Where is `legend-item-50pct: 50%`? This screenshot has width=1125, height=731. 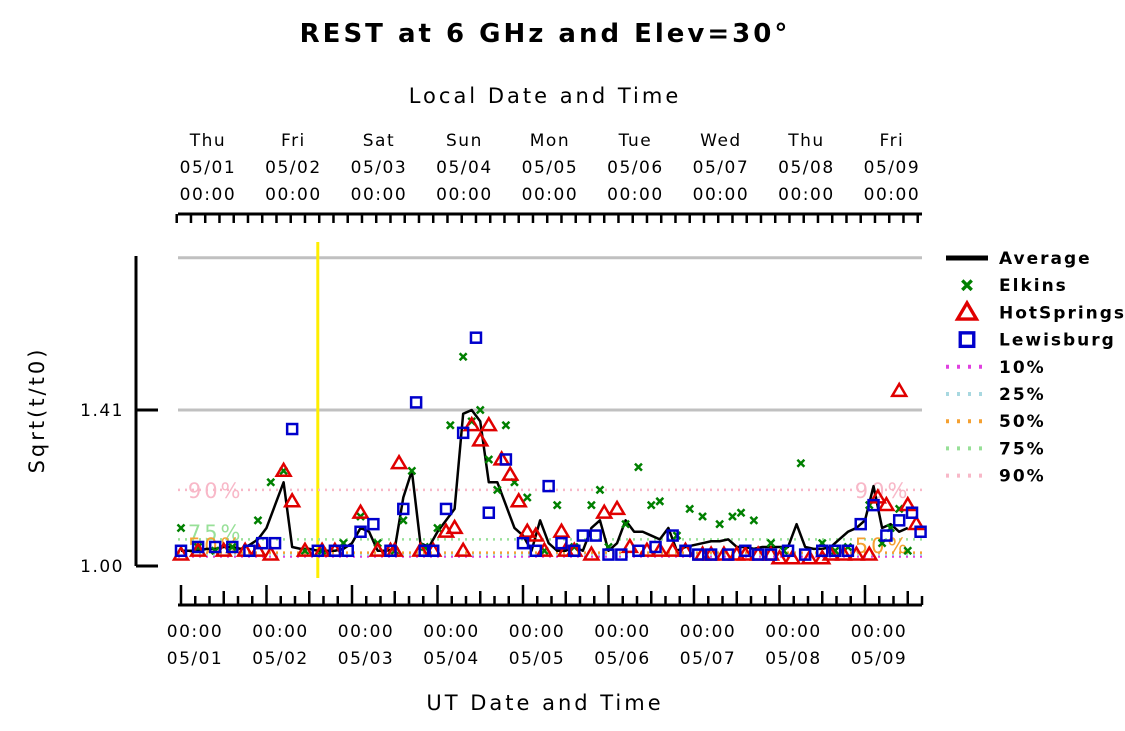 legend-item-50pct: 50% is located at coordinates (996, 422).